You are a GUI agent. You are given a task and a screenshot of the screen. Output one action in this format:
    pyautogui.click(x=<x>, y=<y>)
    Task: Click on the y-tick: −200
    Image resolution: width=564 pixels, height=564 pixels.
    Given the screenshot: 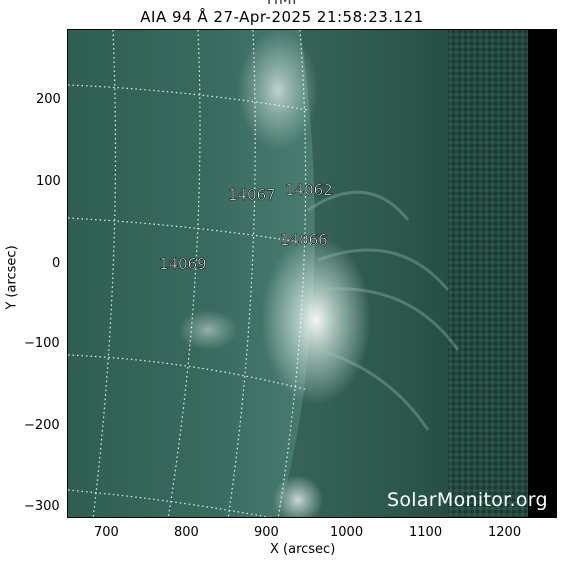 What is the action you would take?
    pyautogui.click(x=42, y=425)
    